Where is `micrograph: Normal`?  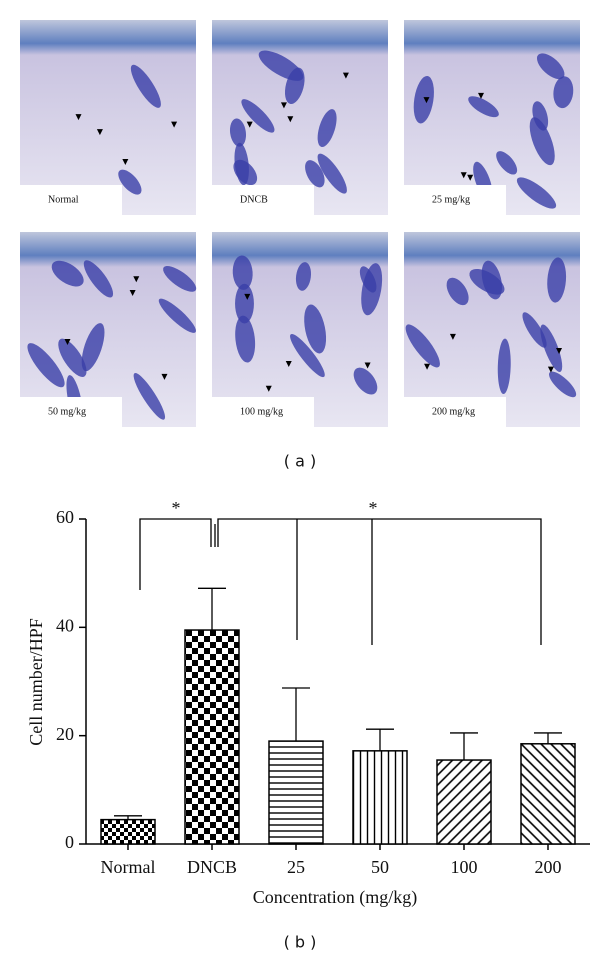
micrograph: Normal is located at coordinates (108, 117).